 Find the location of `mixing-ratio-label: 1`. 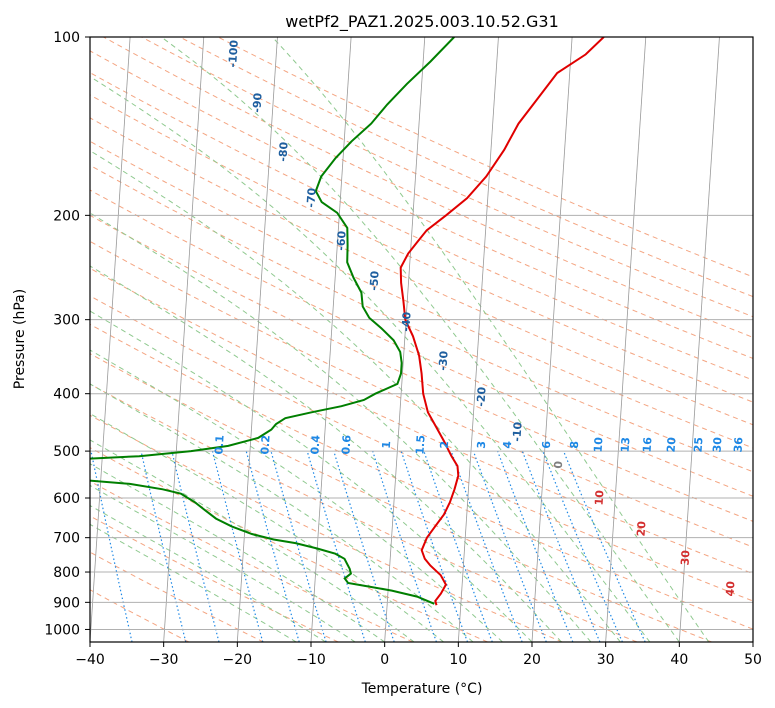

mixing-ratio-label: 1 is located at coordinates (386, 445).